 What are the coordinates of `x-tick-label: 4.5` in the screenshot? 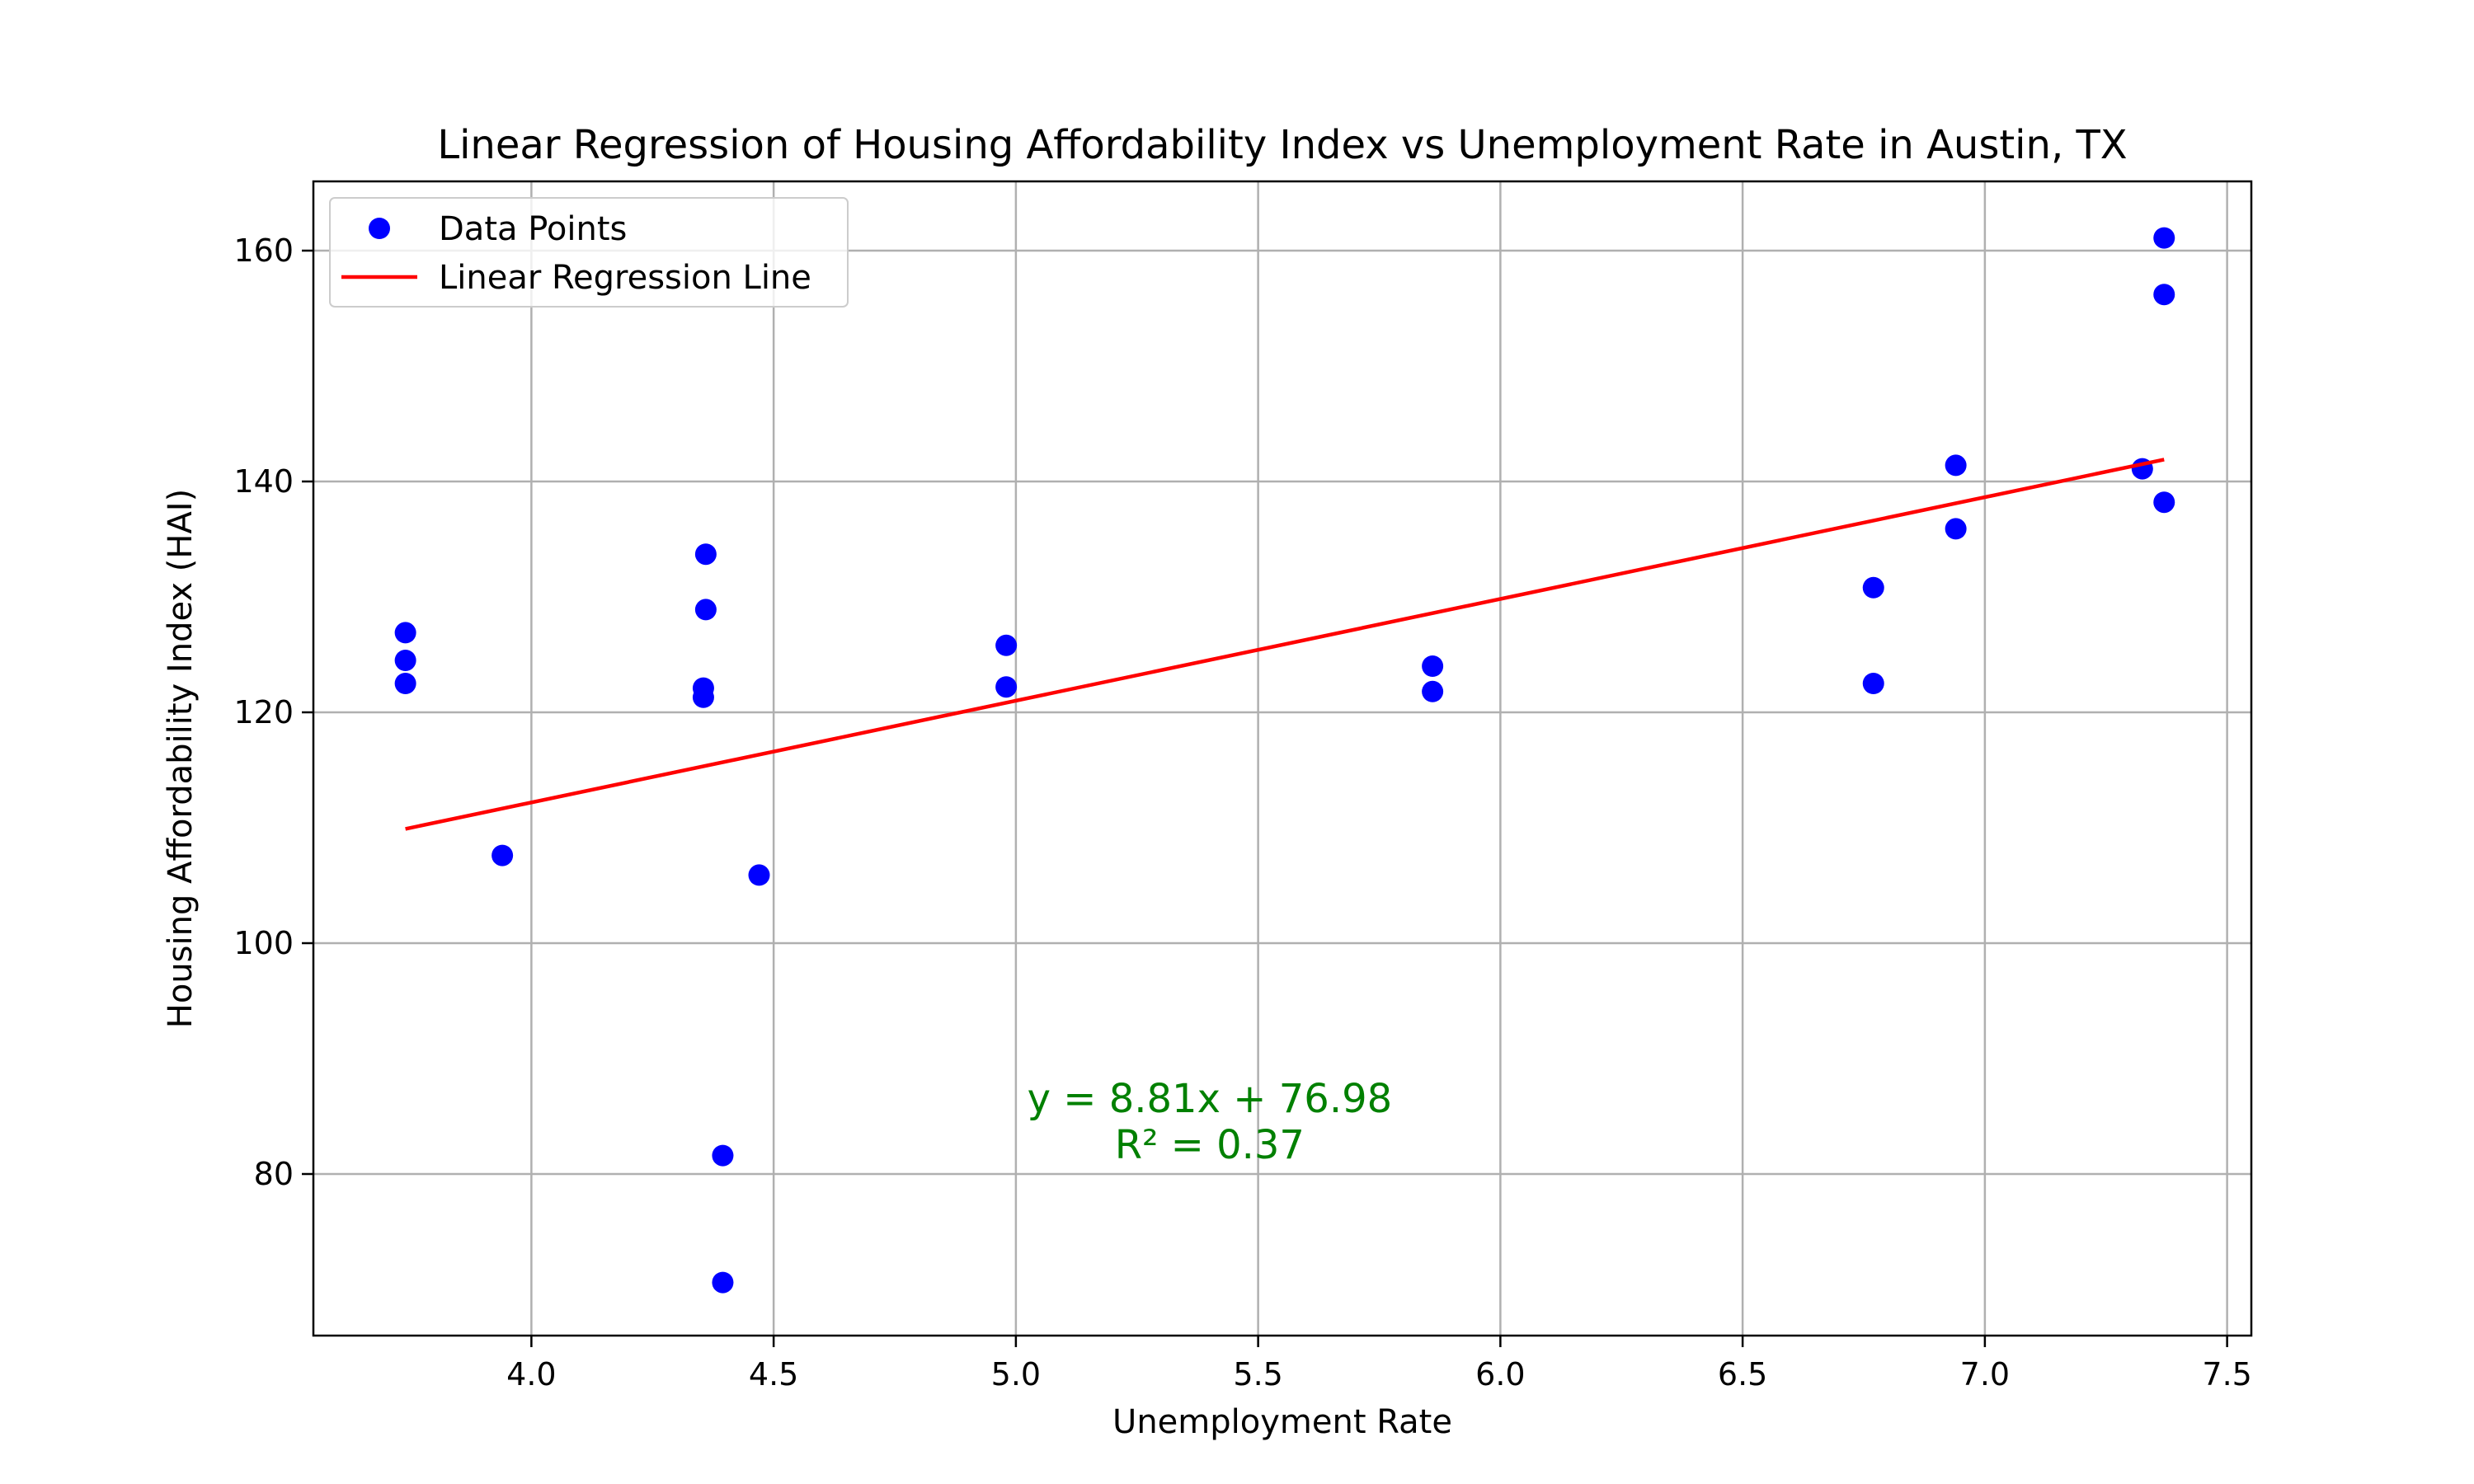 It's located at (773, 1374).